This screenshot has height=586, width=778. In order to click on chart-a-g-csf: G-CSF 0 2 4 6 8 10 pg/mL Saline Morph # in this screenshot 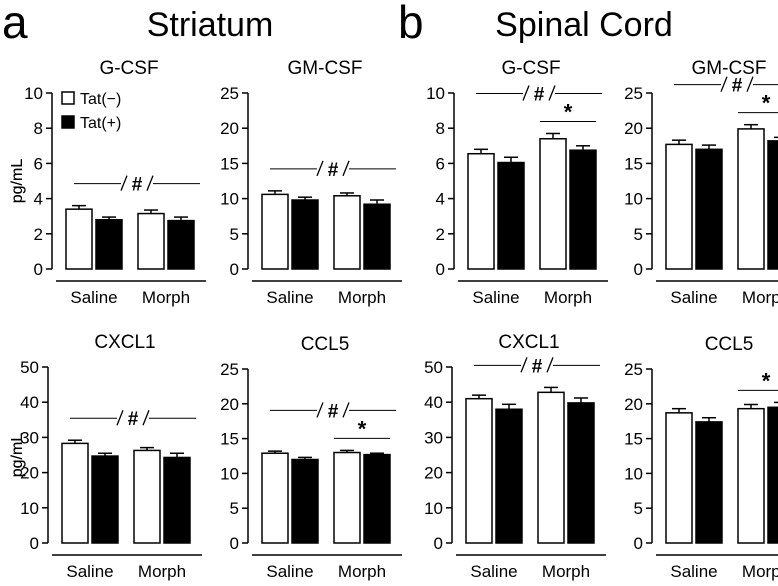, I will do `click(107, 182)`.